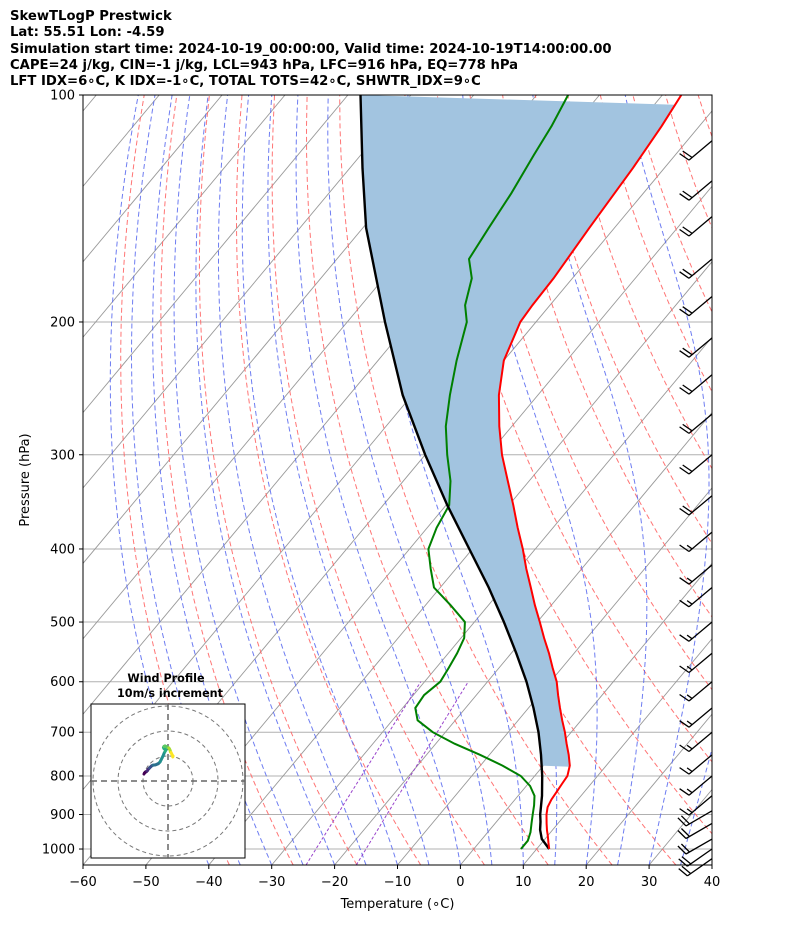 The width and height of the screenshot is (794, 937). What do you see at coordinates (649, 882) in the screenshot?
I see `x-tick-label: 30` at bounding box center [649, 882].